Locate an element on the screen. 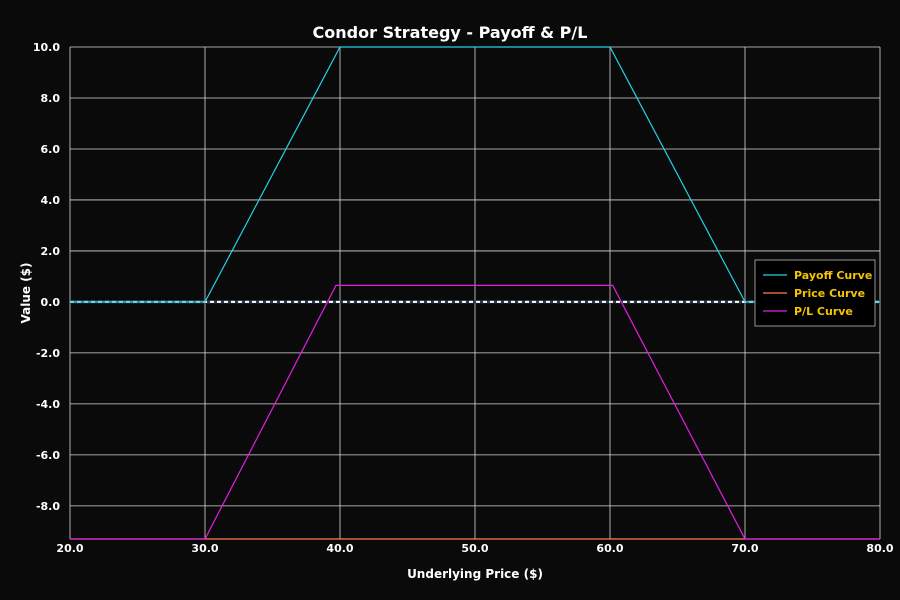  x-tick-label: 50.0 is located at coordinates (474, 548).